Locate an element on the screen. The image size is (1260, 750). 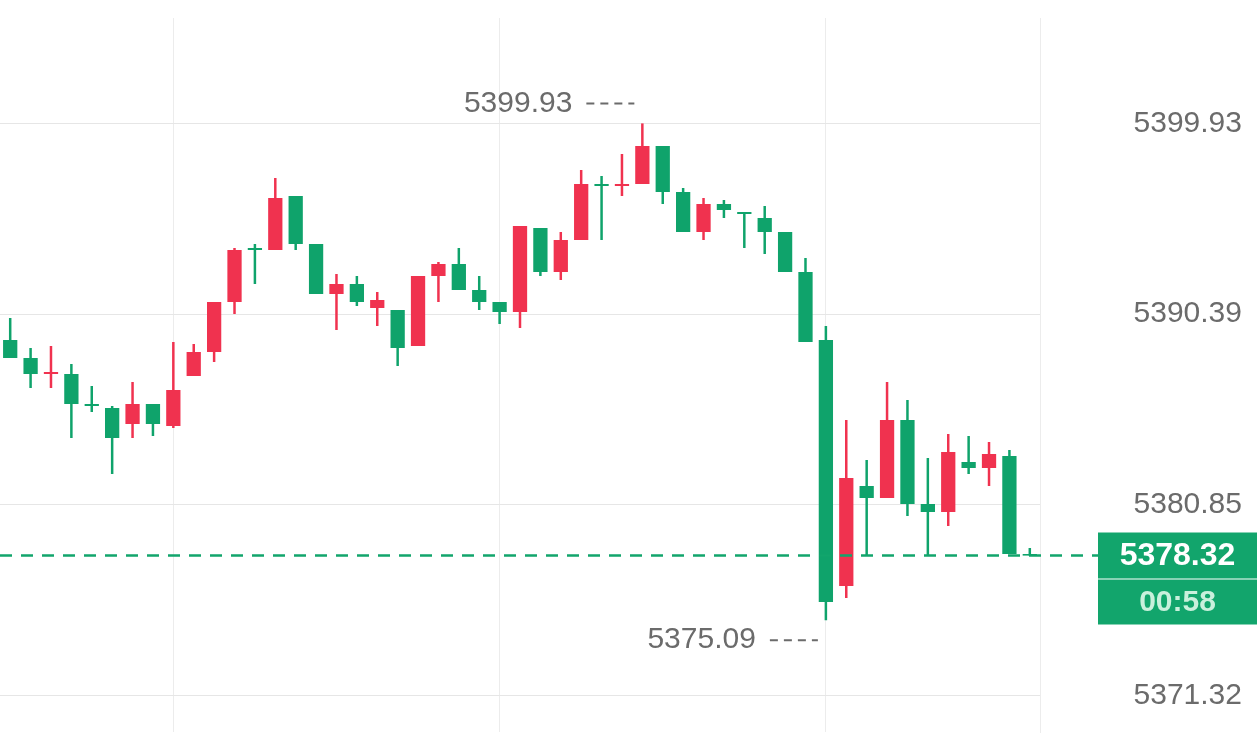
ref-line-label: 5378.32 is located at coordinates (1177, 554).